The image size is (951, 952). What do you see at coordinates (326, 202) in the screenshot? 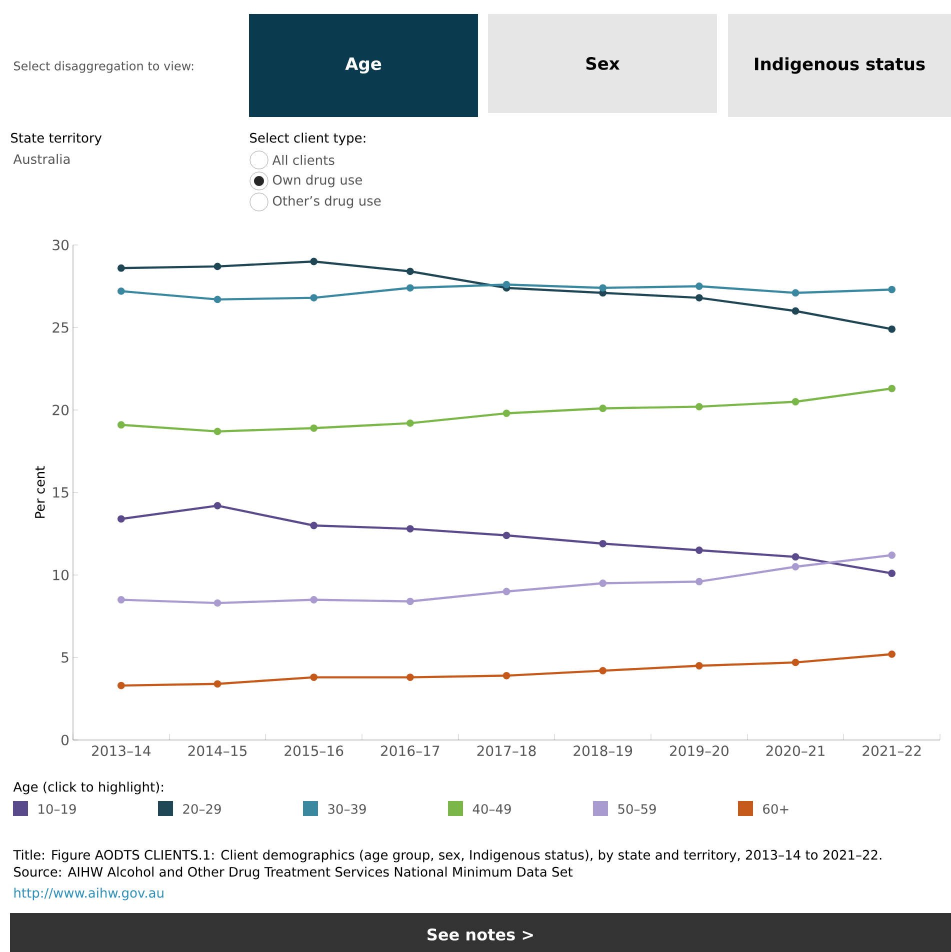
I see `text: Other’s drug use` at bounding box center [326, 202].